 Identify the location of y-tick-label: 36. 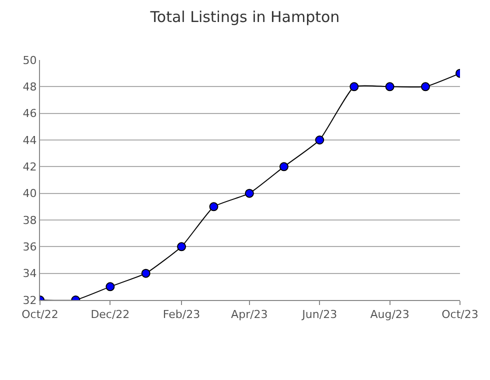
(29, 247).